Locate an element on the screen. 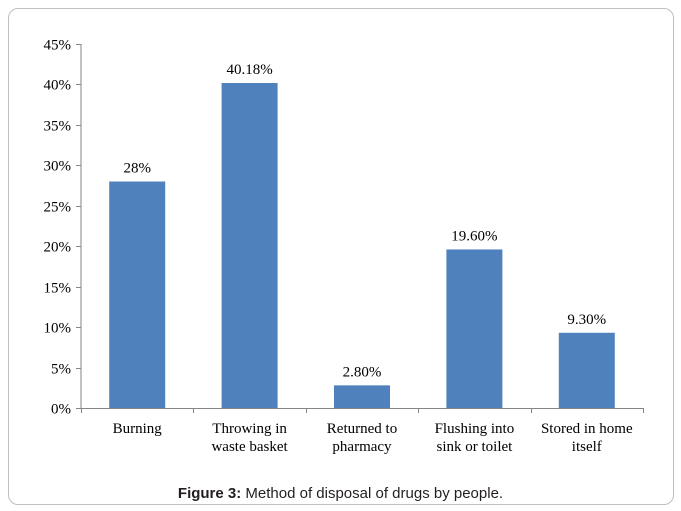 This screenshot has height=511, width=681. y-tick-label: 5% is located at coordinates (61, 370).